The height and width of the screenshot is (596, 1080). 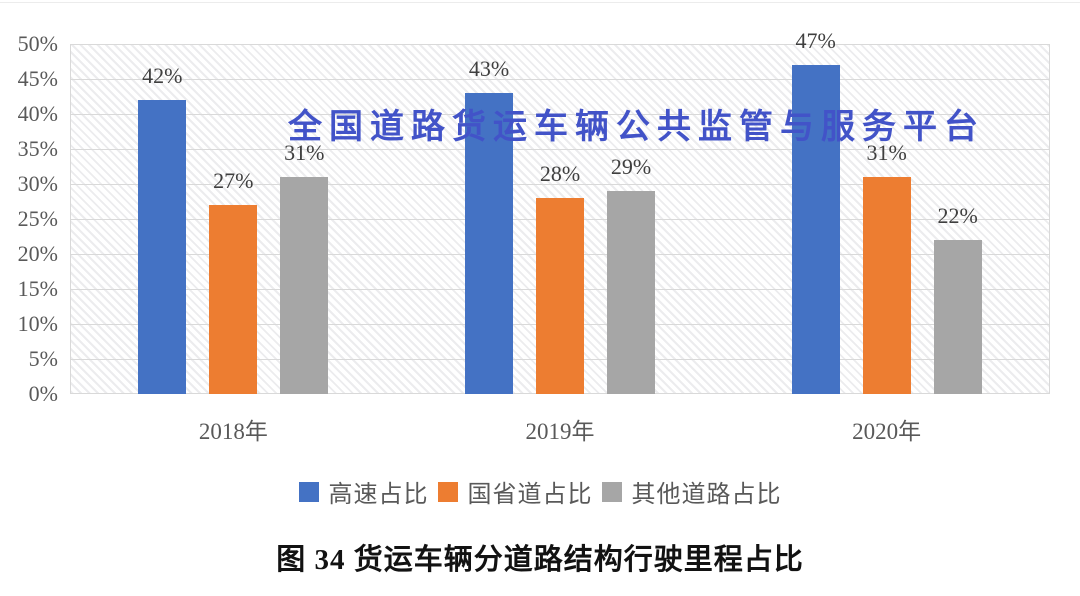 I want to click on y-axis-tick-label: 0%, so click(x=43, y=393).